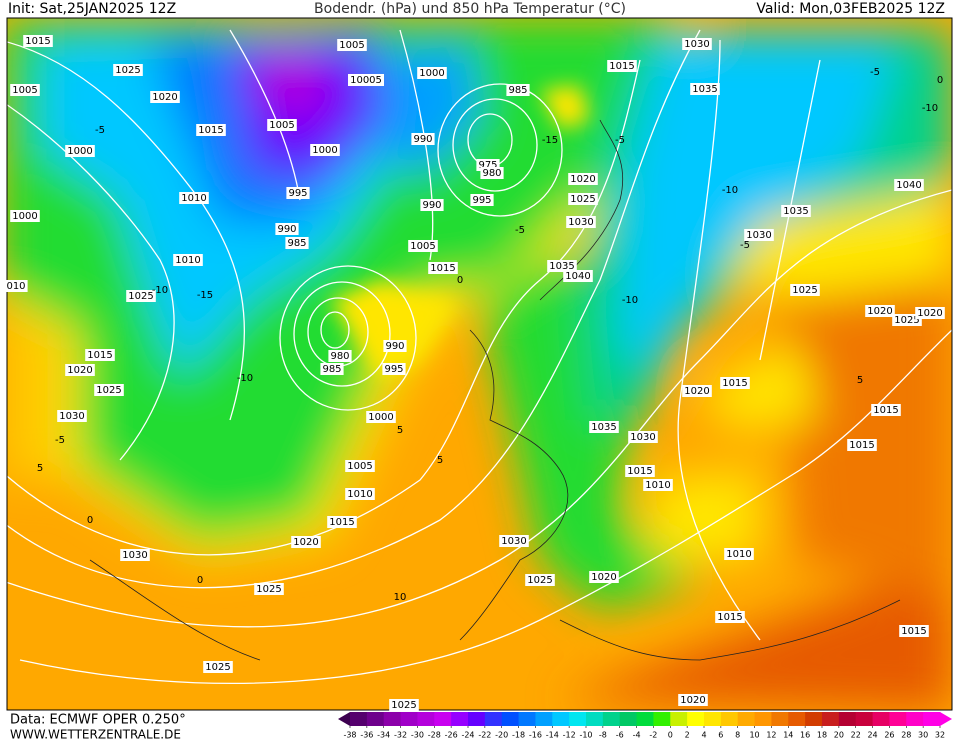  What do you see at coordinates (923, 735) in the screenshot?
I see `colorbar-label: 30` at bounding box center [923, 735].